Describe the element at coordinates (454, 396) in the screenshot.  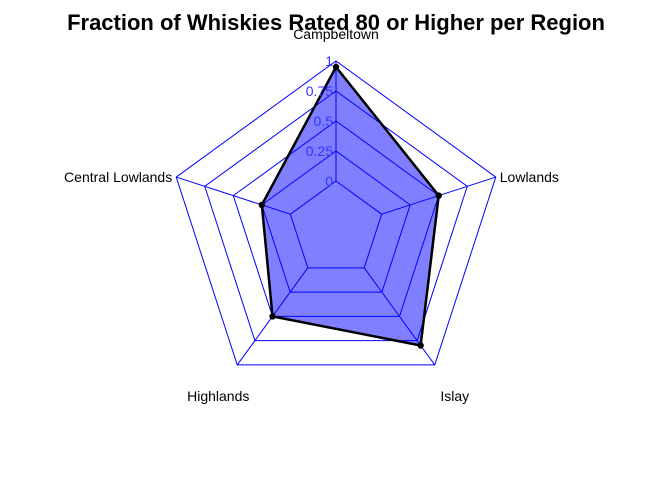
I see `axis-label: Islay` at that location.